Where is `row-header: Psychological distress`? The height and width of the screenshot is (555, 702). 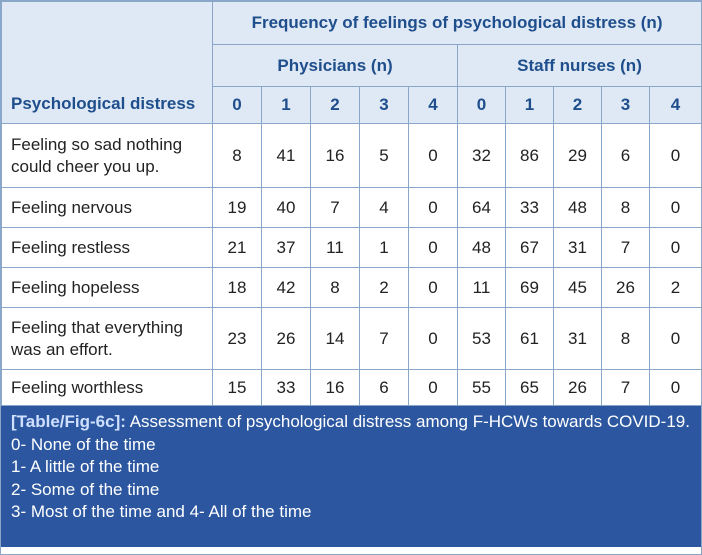 row-header: Psychological distress is located at coordinates (107, 62).